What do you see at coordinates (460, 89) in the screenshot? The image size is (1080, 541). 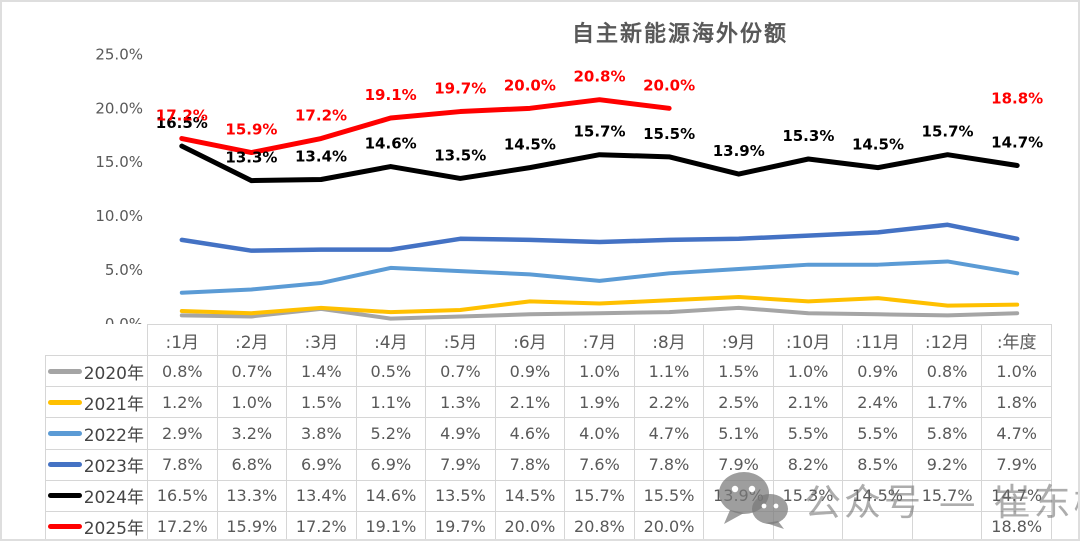 I see `data-label-2025年: 19.7%` at bounding box center [460, 89].